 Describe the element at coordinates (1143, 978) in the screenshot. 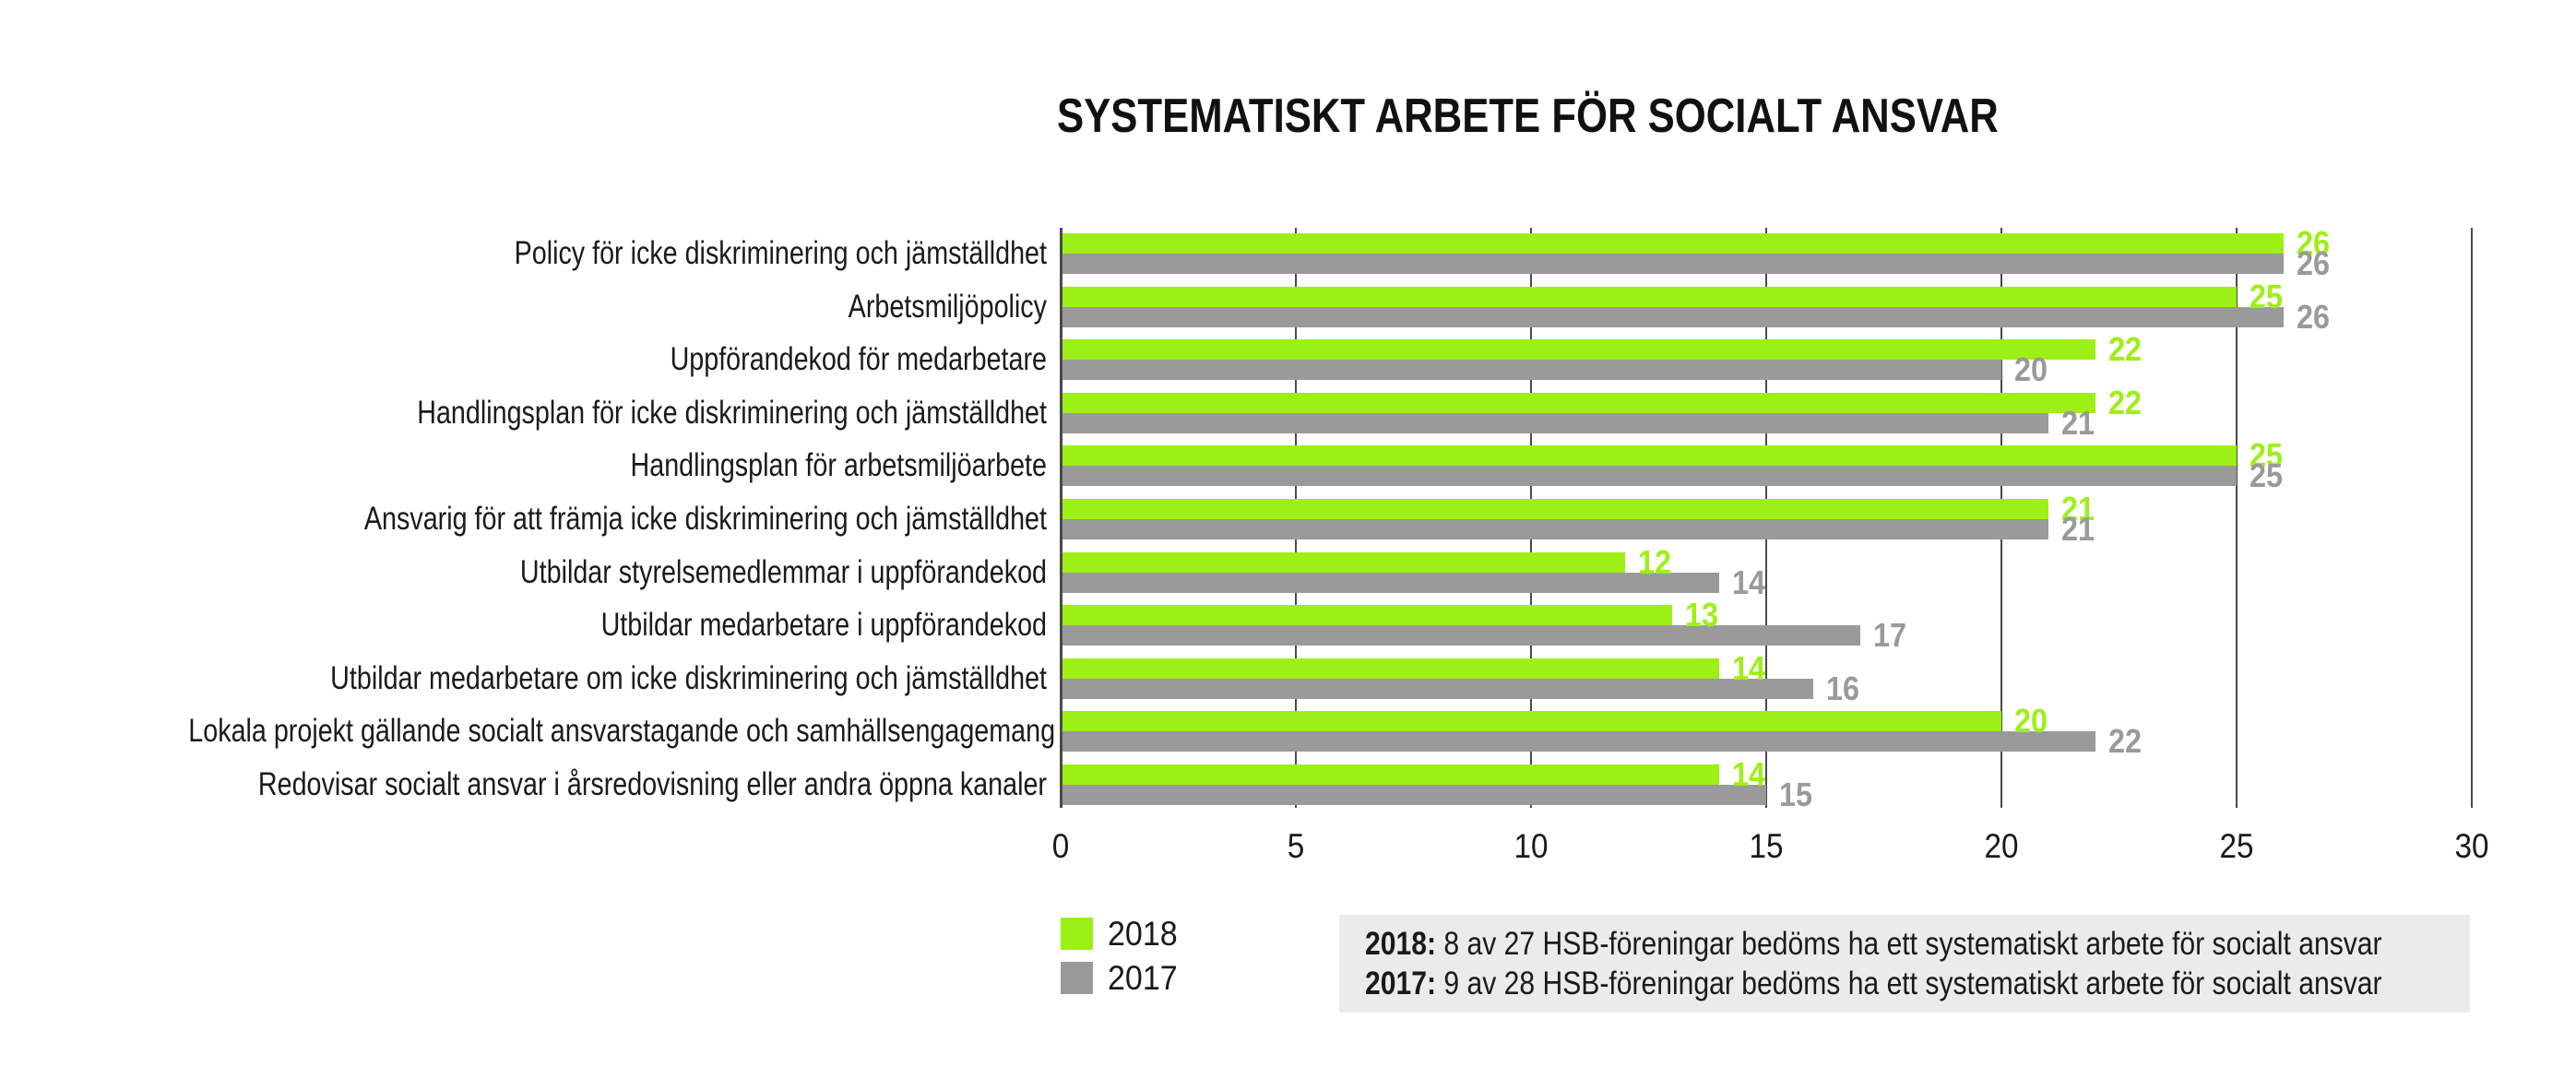

I see `legend-label-2017: 2017` at that location.